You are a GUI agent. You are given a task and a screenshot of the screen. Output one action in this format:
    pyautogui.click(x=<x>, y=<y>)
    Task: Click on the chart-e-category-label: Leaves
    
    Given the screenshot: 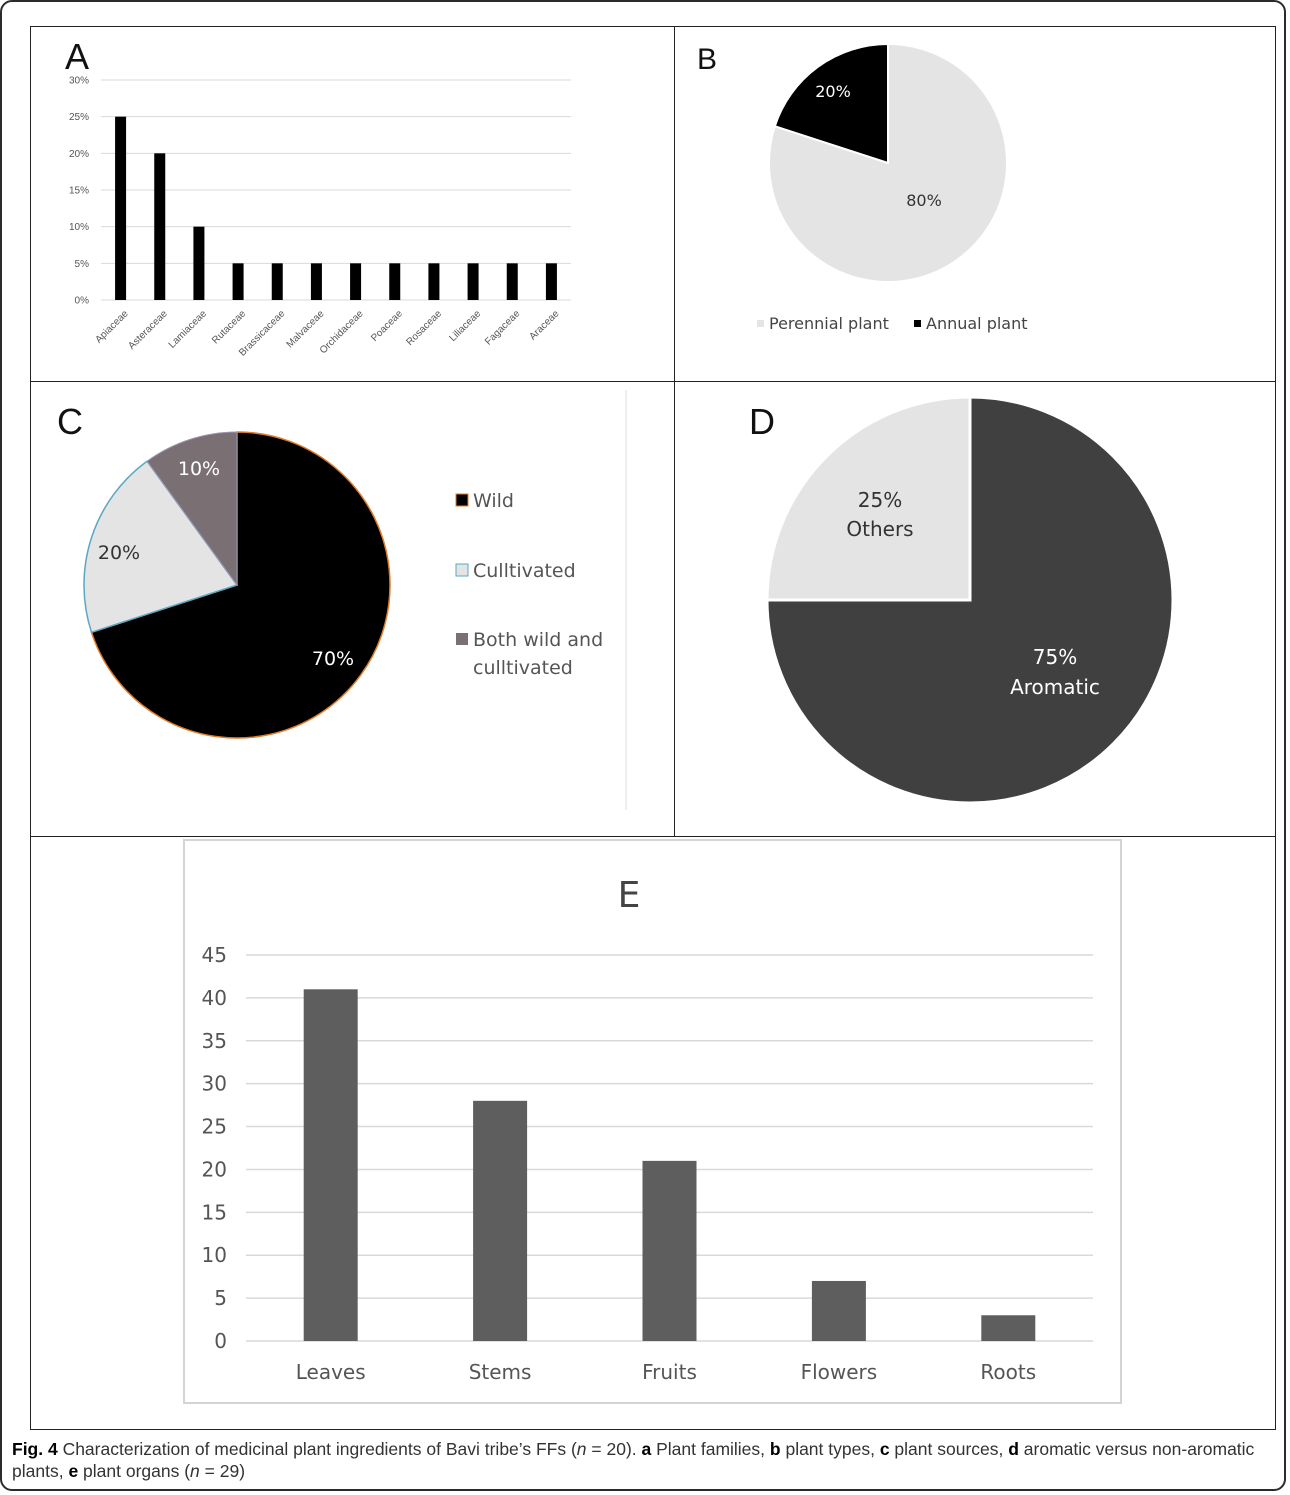 What is the action you would take?
    pyautogui.click(x=331, y=1372)
    